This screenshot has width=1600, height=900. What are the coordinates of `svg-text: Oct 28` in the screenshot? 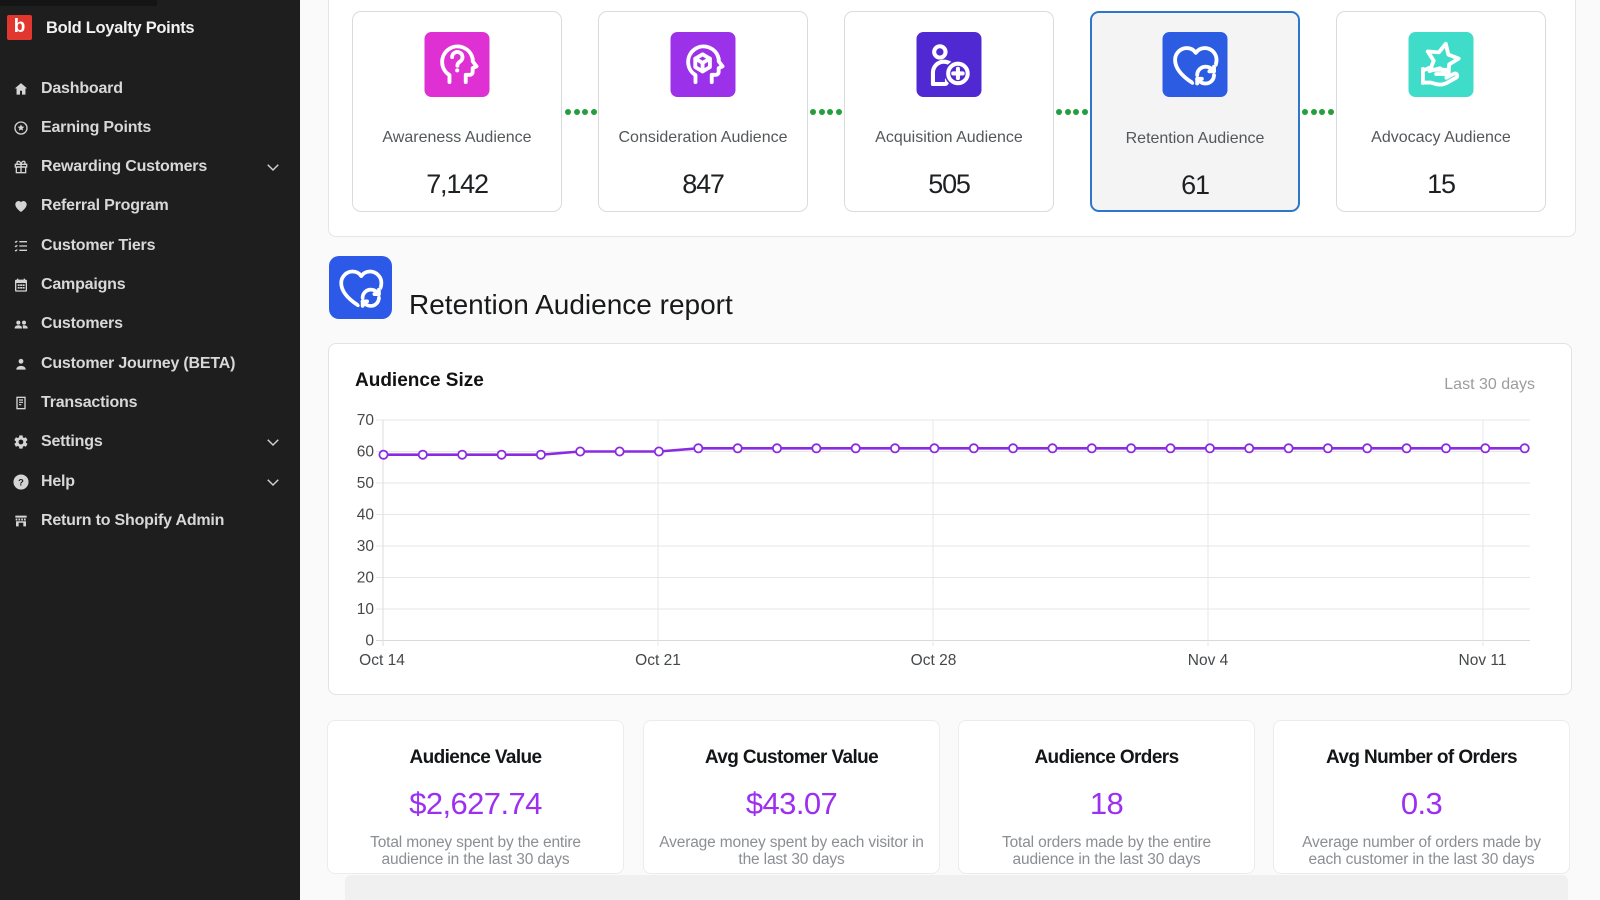 It's located at (934, 660).